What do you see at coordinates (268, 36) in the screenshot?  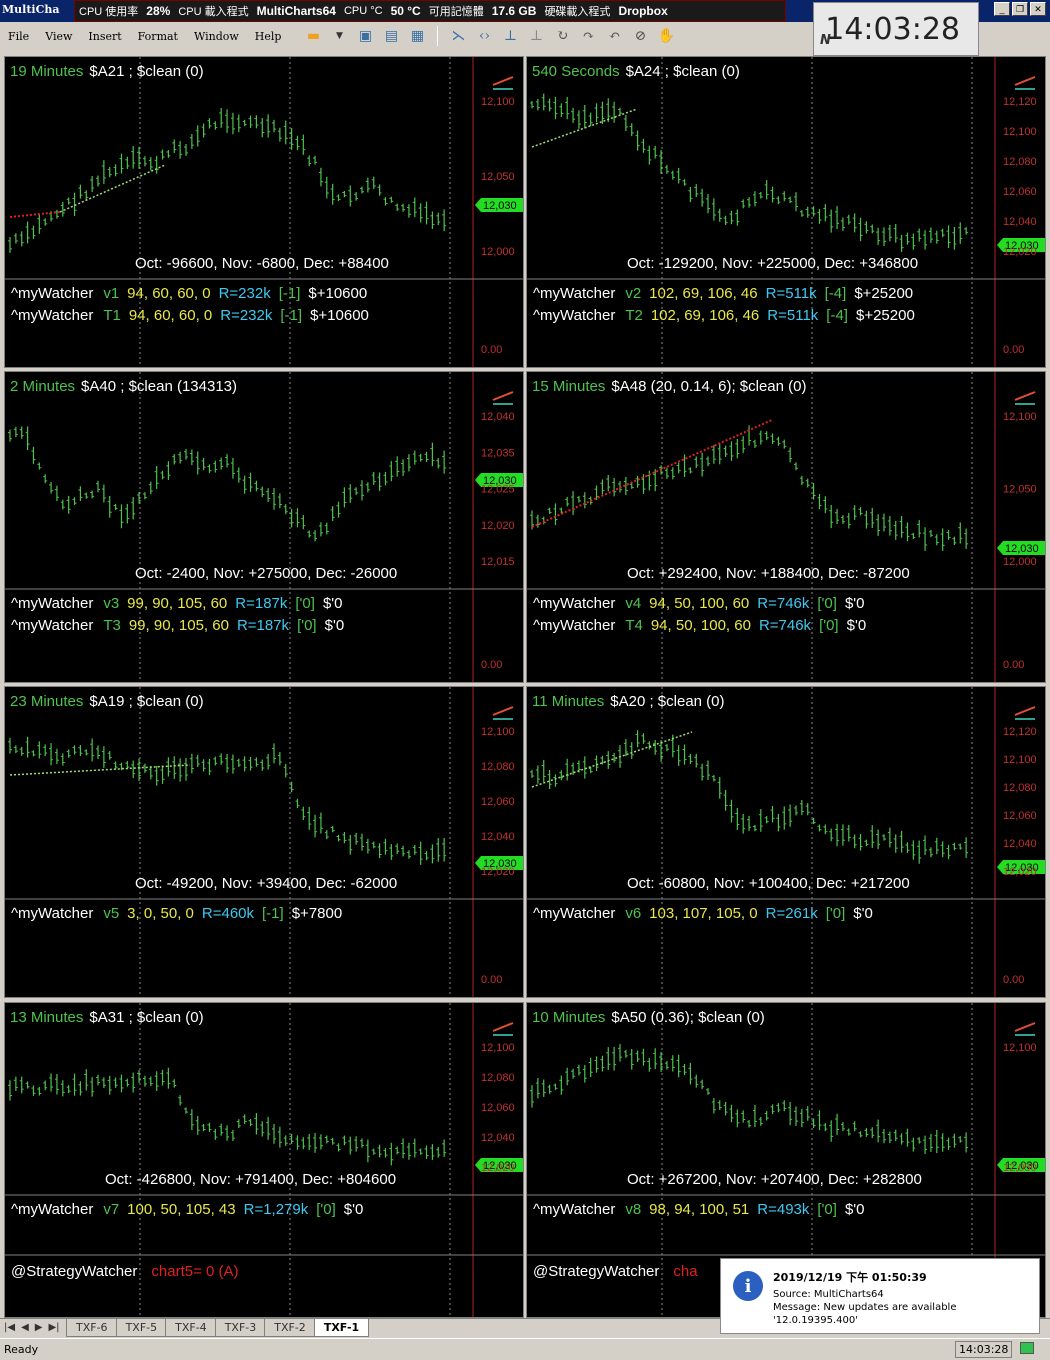 I see `menu-help: Help` at bounding box center [268, 36].